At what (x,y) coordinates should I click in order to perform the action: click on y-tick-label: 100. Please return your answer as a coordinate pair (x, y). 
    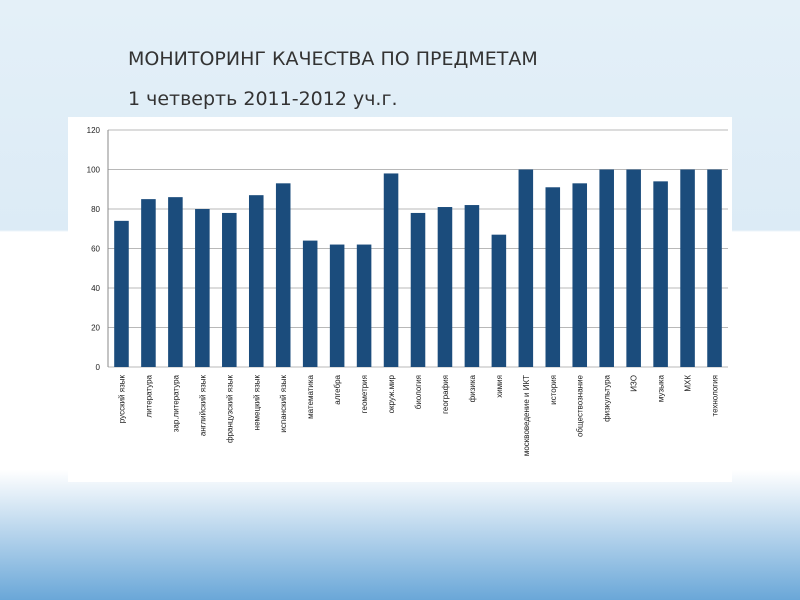
    Looking at the image, I should click on (94, 170).